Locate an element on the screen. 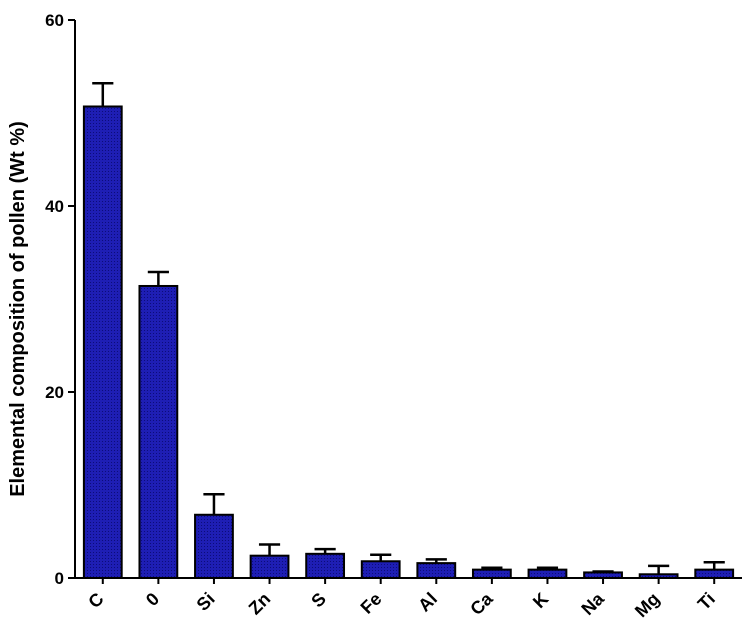 Image resolution: width=752 pixels, height=642 pixels. bar-S is located at coordinates (325, 566).